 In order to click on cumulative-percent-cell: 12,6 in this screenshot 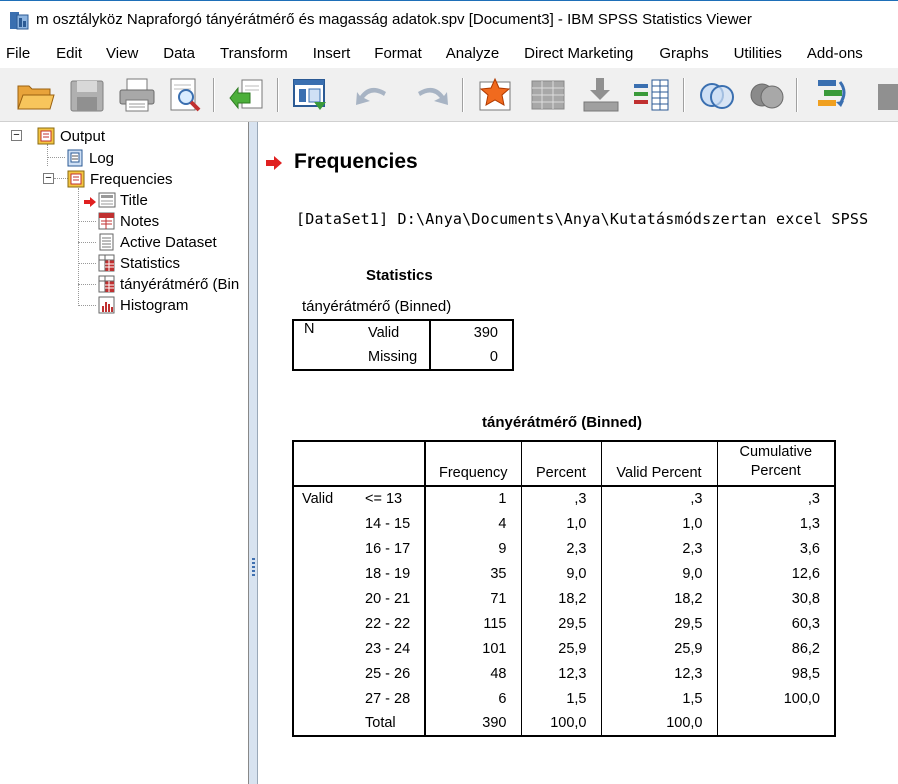, I will do `click(776, 573)`.